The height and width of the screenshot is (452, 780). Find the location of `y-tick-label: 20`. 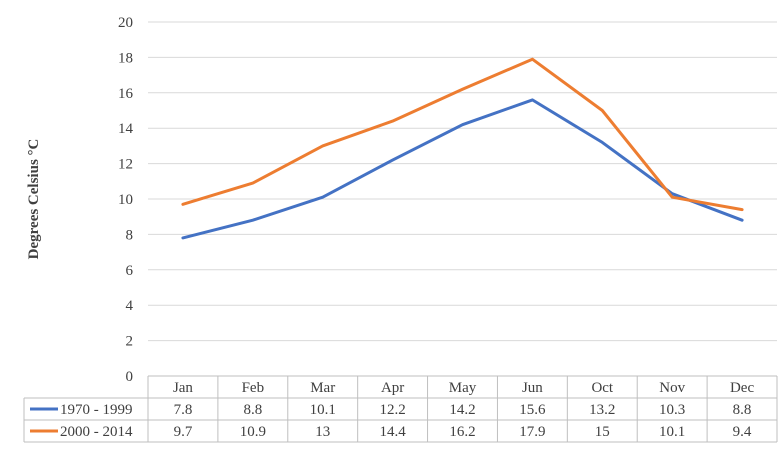

y-tick-label: 20 is located at coordinates (125, 23).